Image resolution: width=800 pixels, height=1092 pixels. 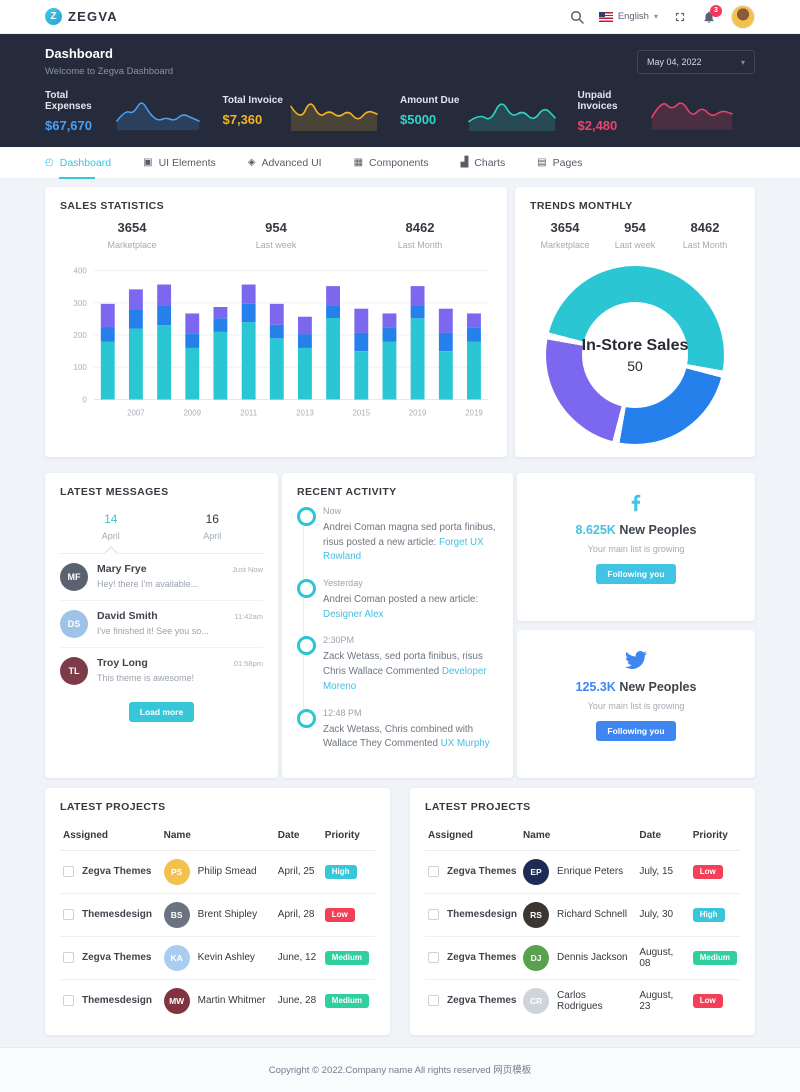 What do you see at coordinates (251, 162) in the screenshot?
I see `advanced-ui-icon: ◈` at bounding box center [251, 162].